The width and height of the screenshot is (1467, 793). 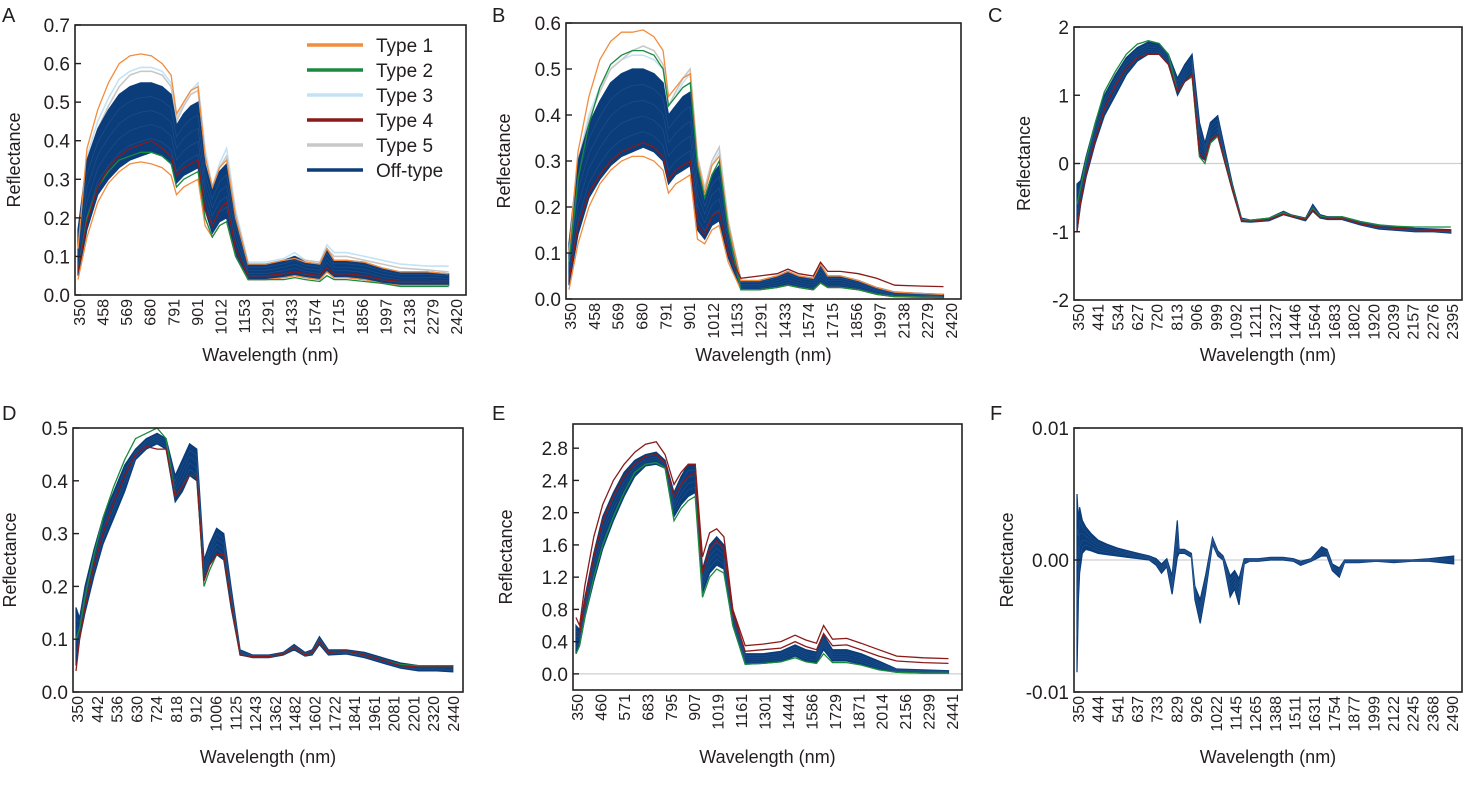 I want to click on y-tick-label: 0.4, so click(x=55, y=482).